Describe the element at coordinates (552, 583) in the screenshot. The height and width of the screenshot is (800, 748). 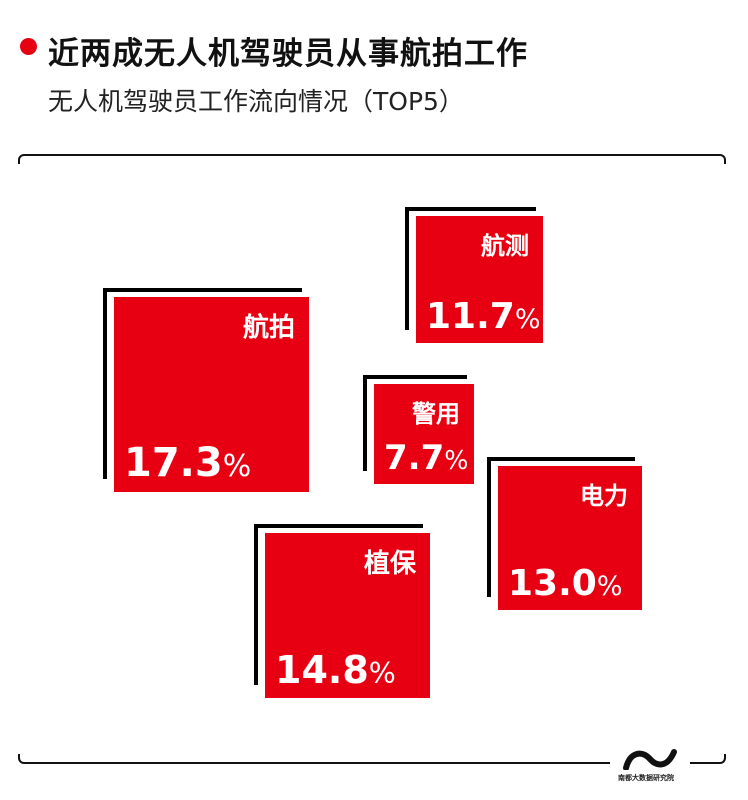
I see `tile-value-number: 13.0` at that location.